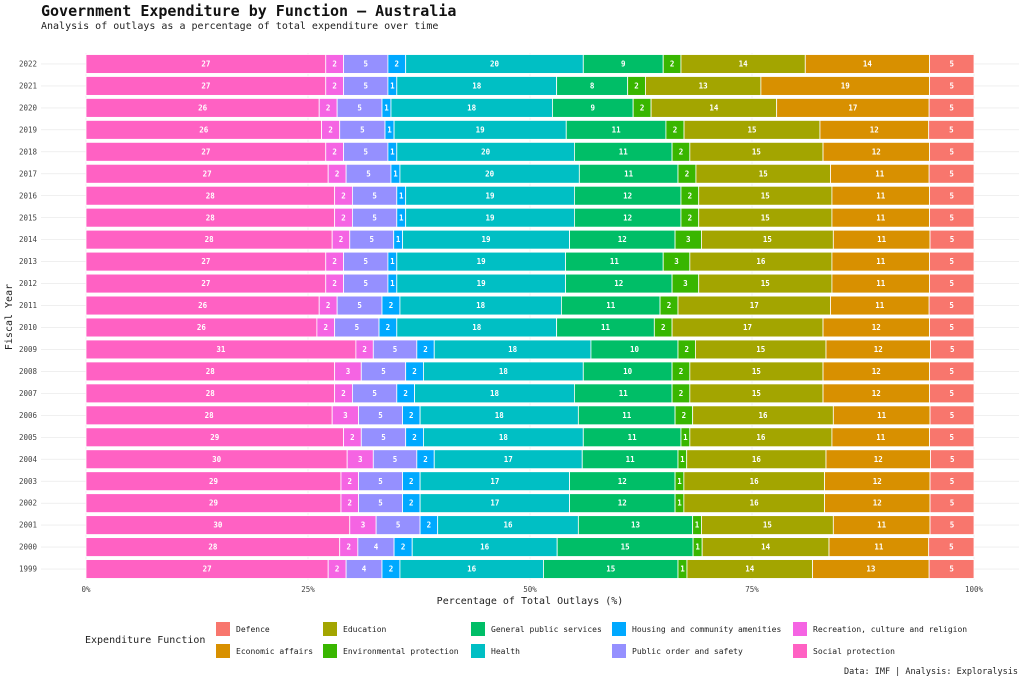  Describe the element at coordinates (28, 349) in the screenshot. I see `y-tick-label: 2009` at that location.